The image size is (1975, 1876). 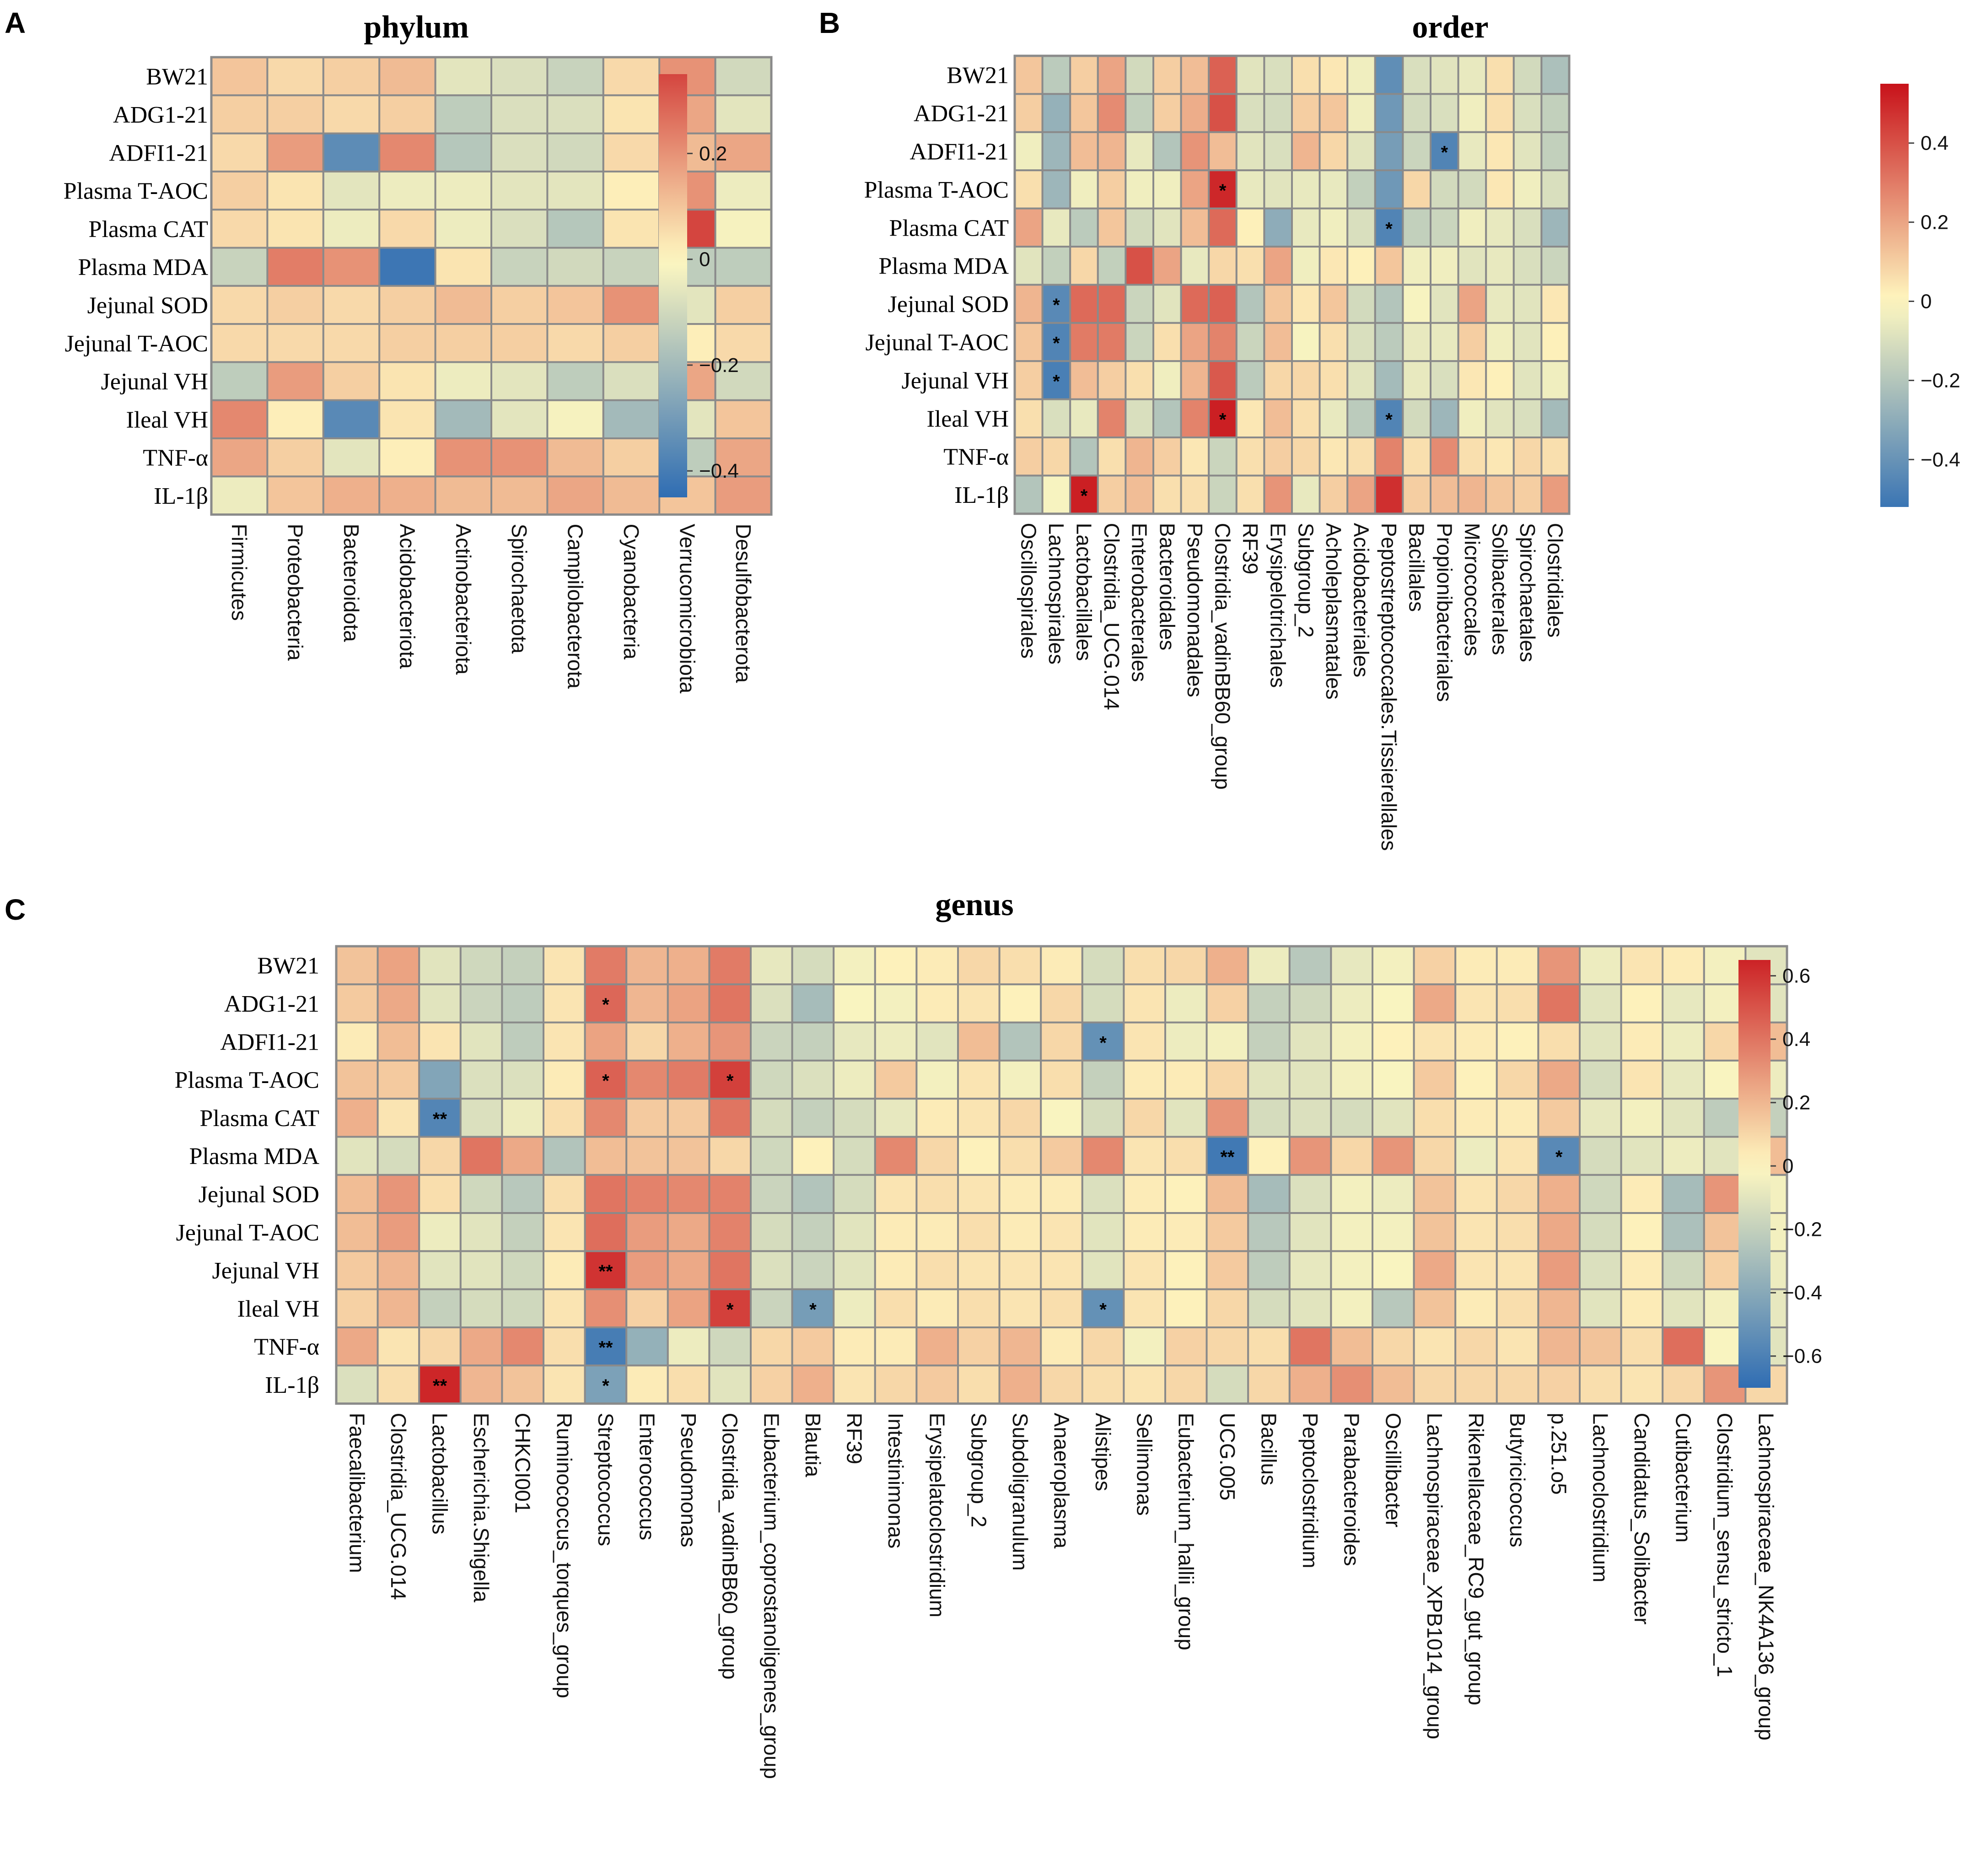 What do you see at coordinates (967, 419) in the screenshot?
I see `row-label: Ileal VH` at bounding box center [967, 419].